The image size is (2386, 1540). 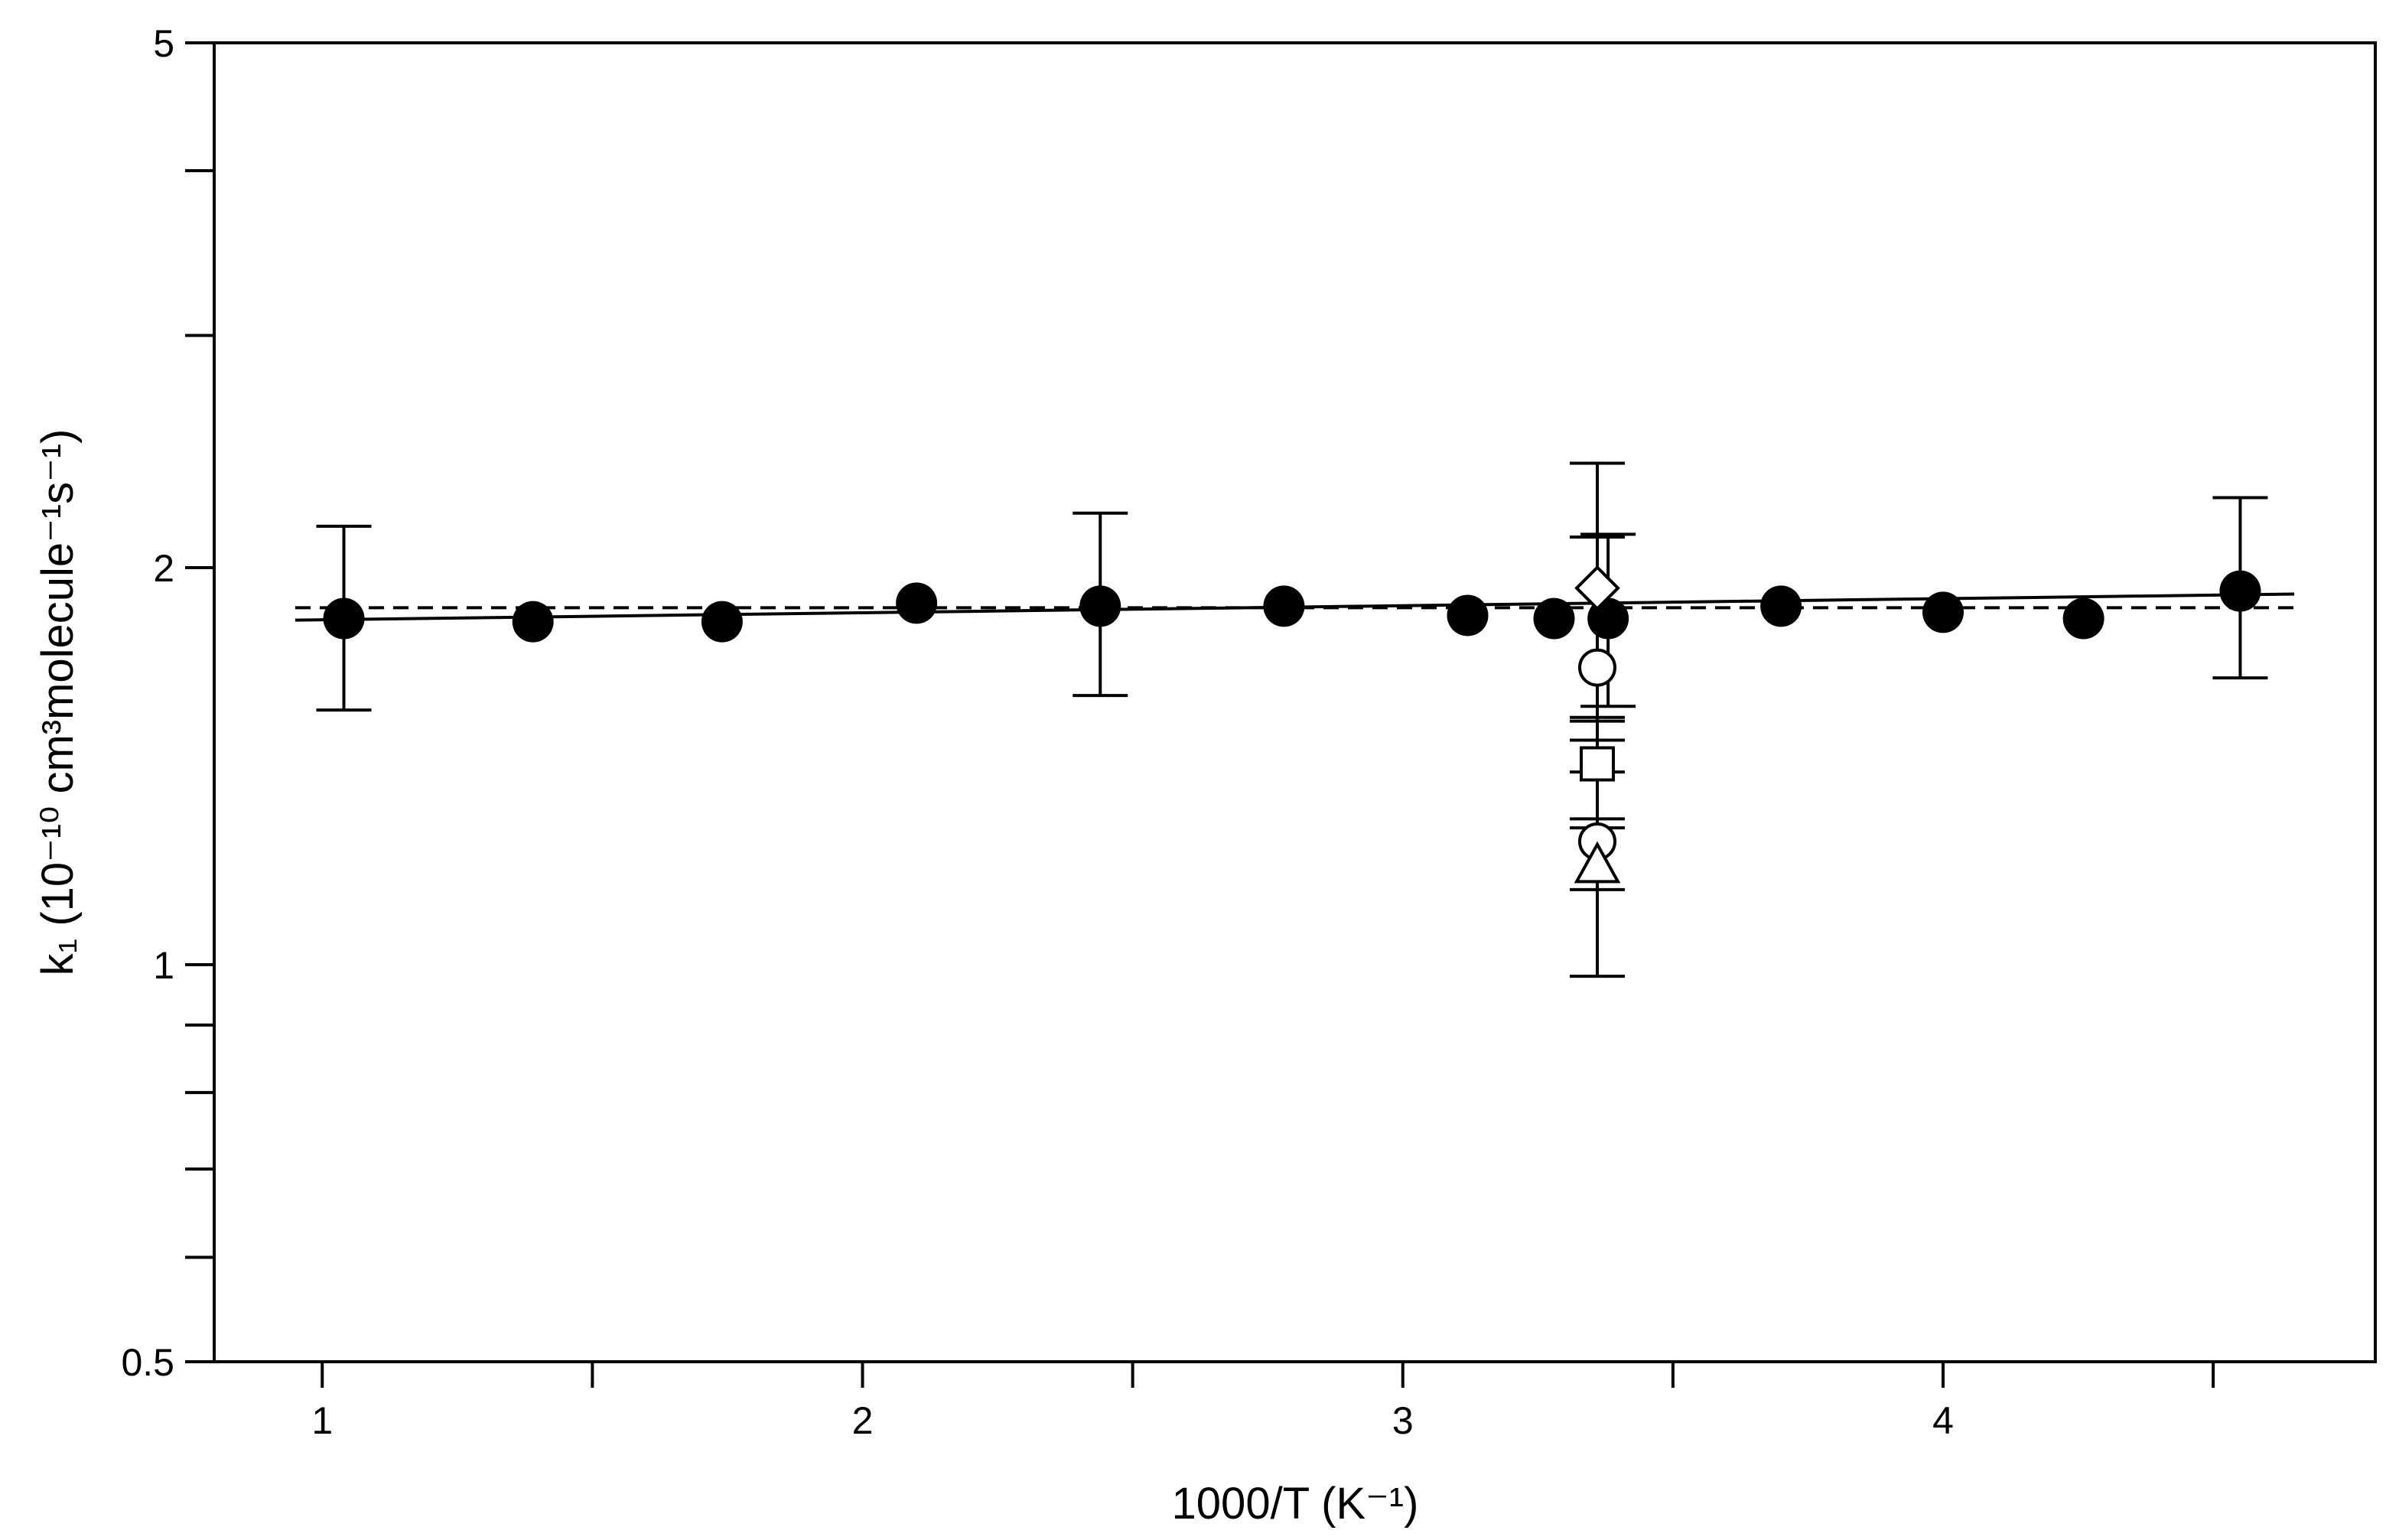 What do you see at coordinates (163, 965) in the screenshot?
I see `y-tick-label: 1` at bounding box center [163, 965].